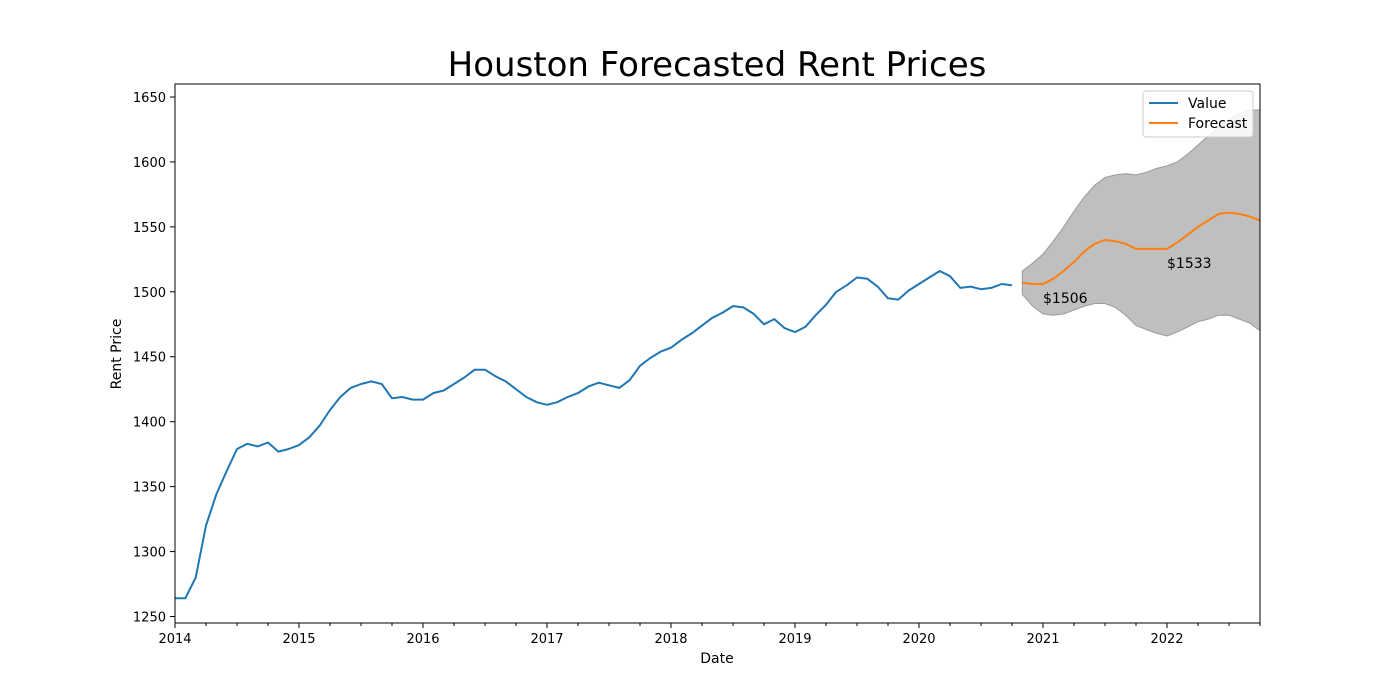 The image size is (1400, 700). Describe the element at coordinates (546, 639) in the screenshot. I see `x-tick-label: 2017` at that location.